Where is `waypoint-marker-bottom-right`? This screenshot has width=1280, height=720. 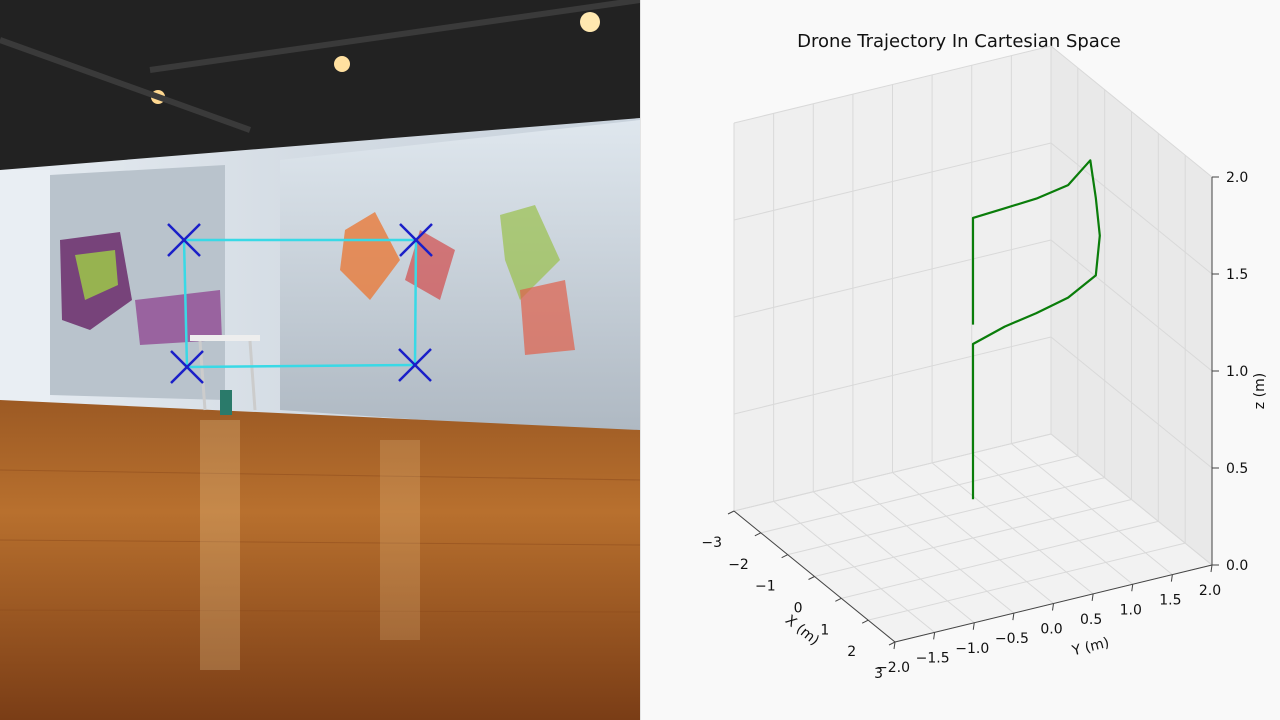 waypoint-marker-bottom-right is located at coordinates (415, 365).